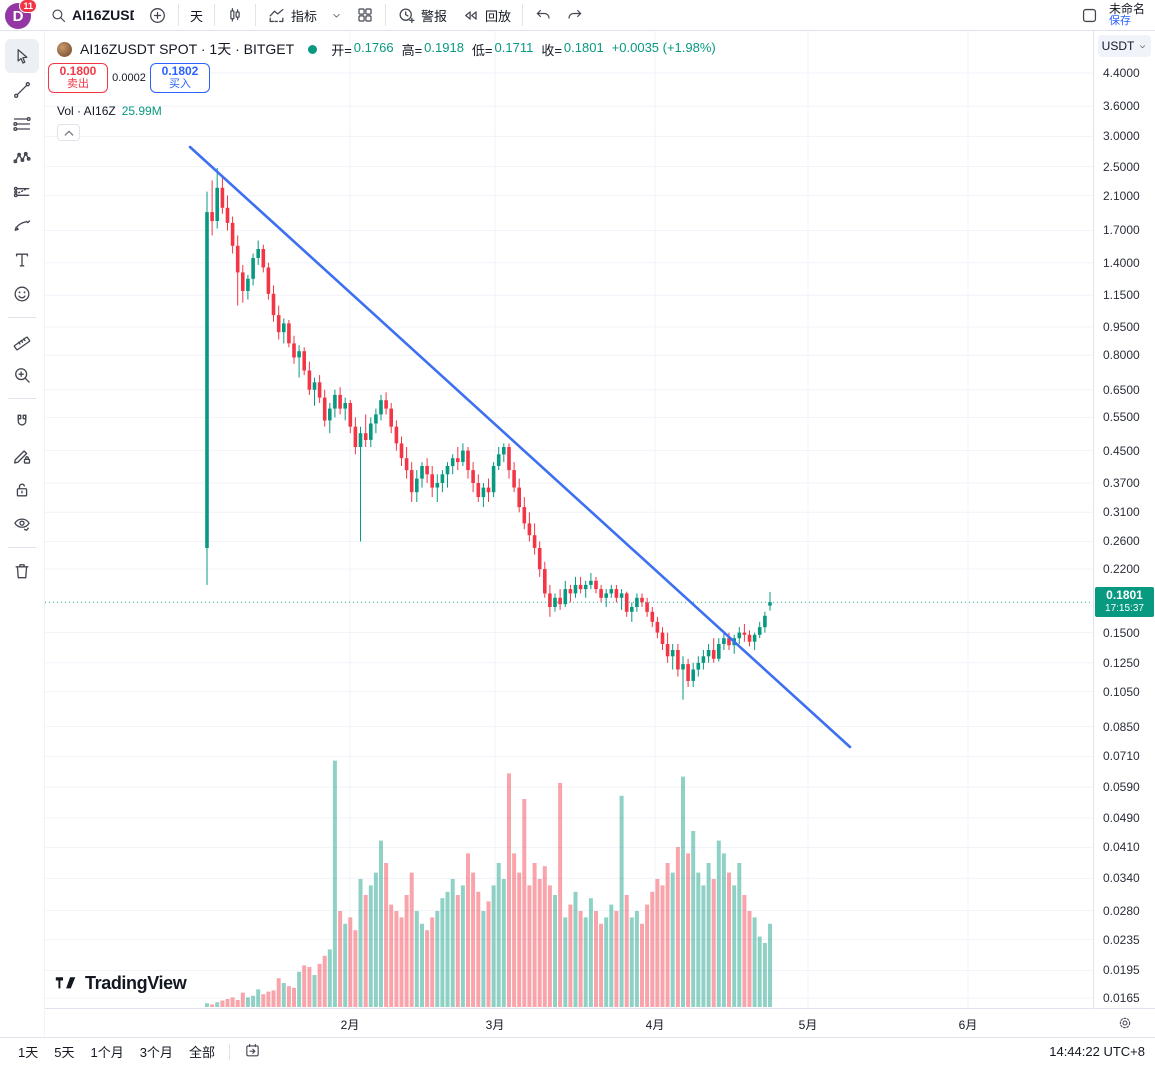 The width and height of the screenshot is (1155, 1065). I want to click on currency-toggle-button: USDT, so click(1124, 46).